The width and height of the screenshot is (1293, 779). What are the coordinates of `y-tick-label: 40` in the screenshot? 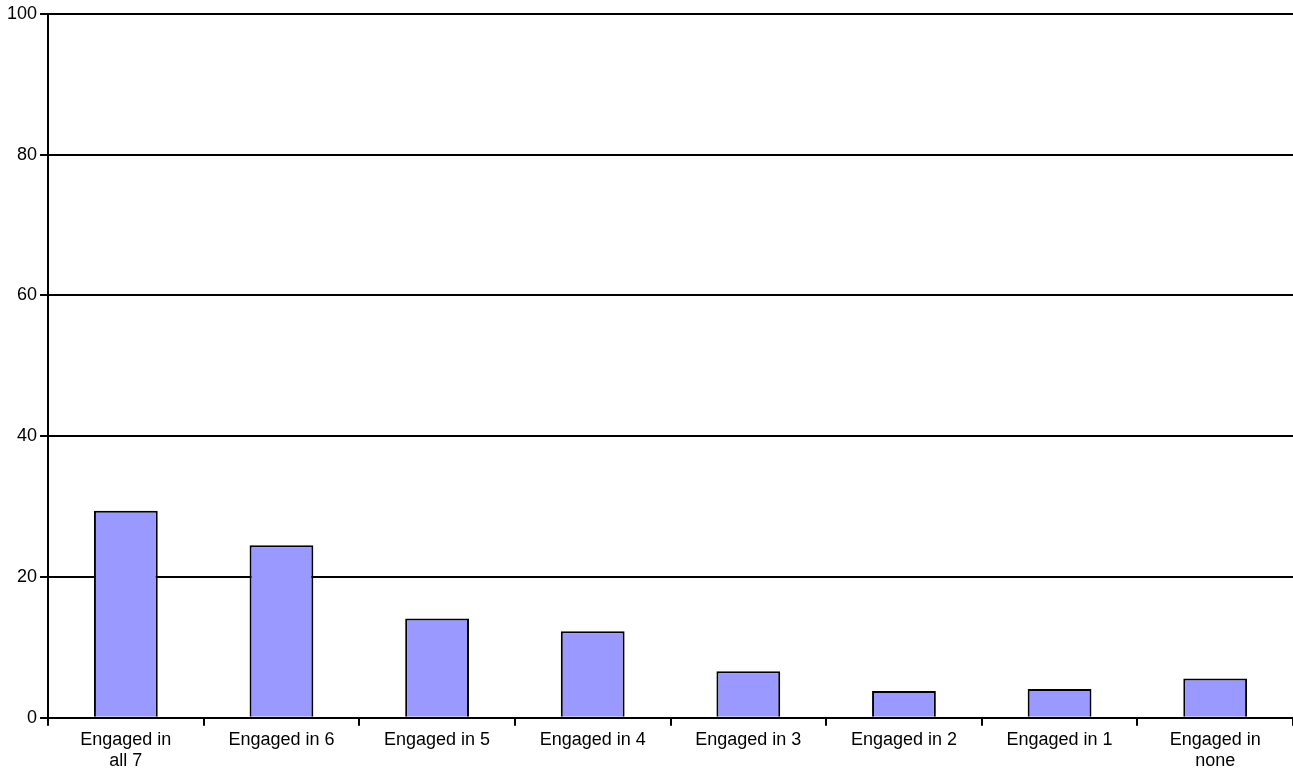 It's located at (27, 435).